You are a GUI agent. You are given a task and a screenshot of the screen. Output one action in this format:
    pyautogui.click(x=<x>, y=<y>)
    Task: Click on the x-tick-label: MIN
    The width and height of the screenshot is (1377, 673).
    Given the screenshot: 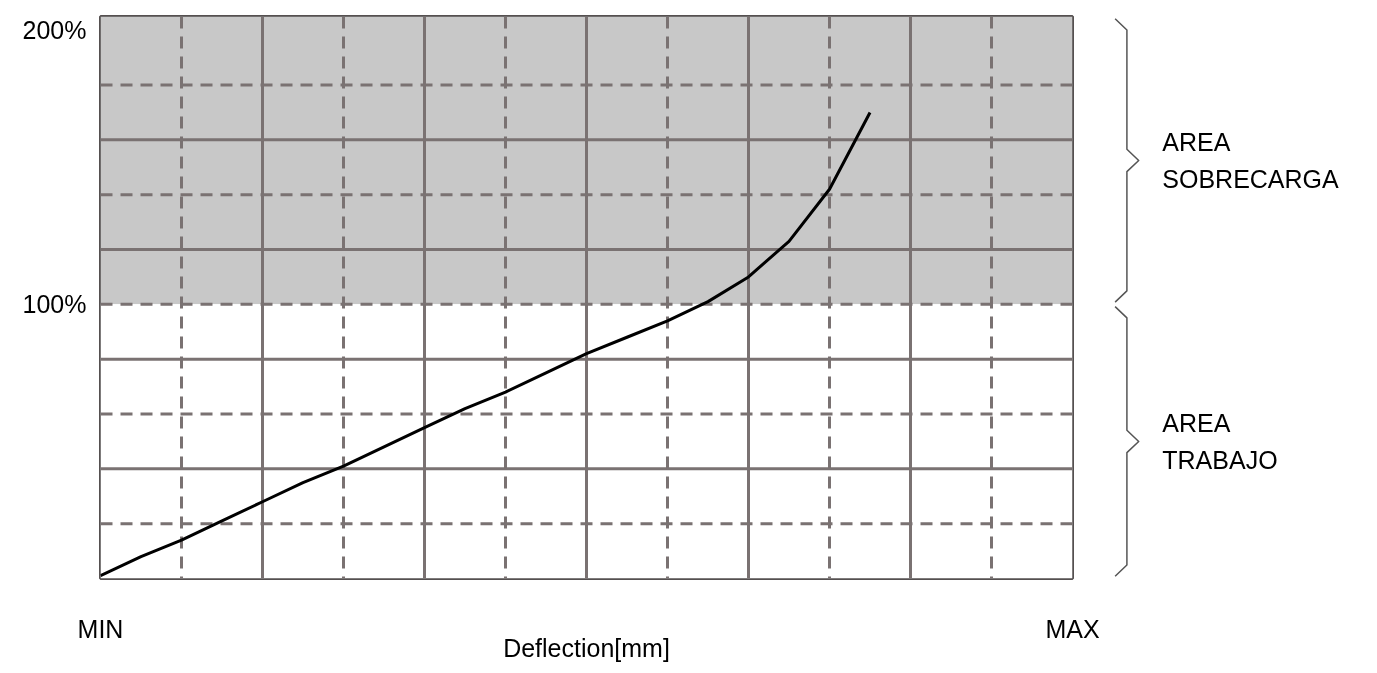 What is the action you would take?
    pyautogui.click(x=100, y=628)
    